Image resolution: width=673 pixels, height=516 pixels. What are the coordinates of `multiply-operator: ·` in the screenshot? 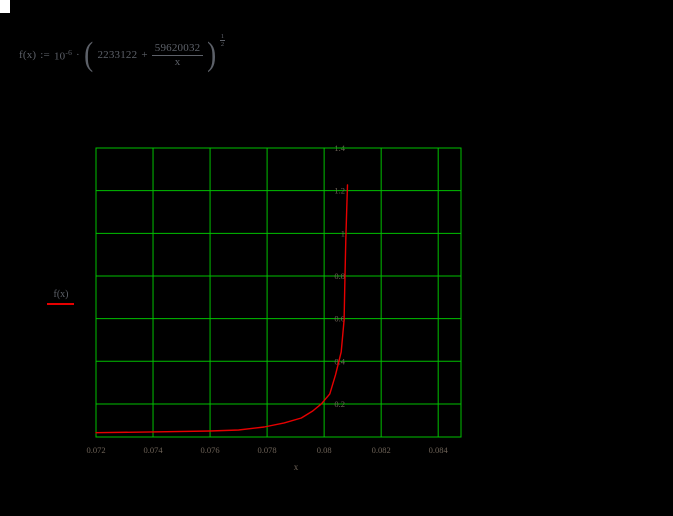 It's located at (78, 55).